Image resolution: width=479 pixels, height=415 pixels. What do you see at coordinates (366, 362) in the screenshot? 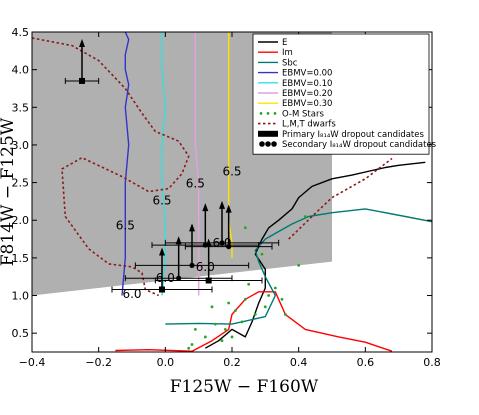
I see `x-tick-label: 0.6` at bounding box center [366, 362].